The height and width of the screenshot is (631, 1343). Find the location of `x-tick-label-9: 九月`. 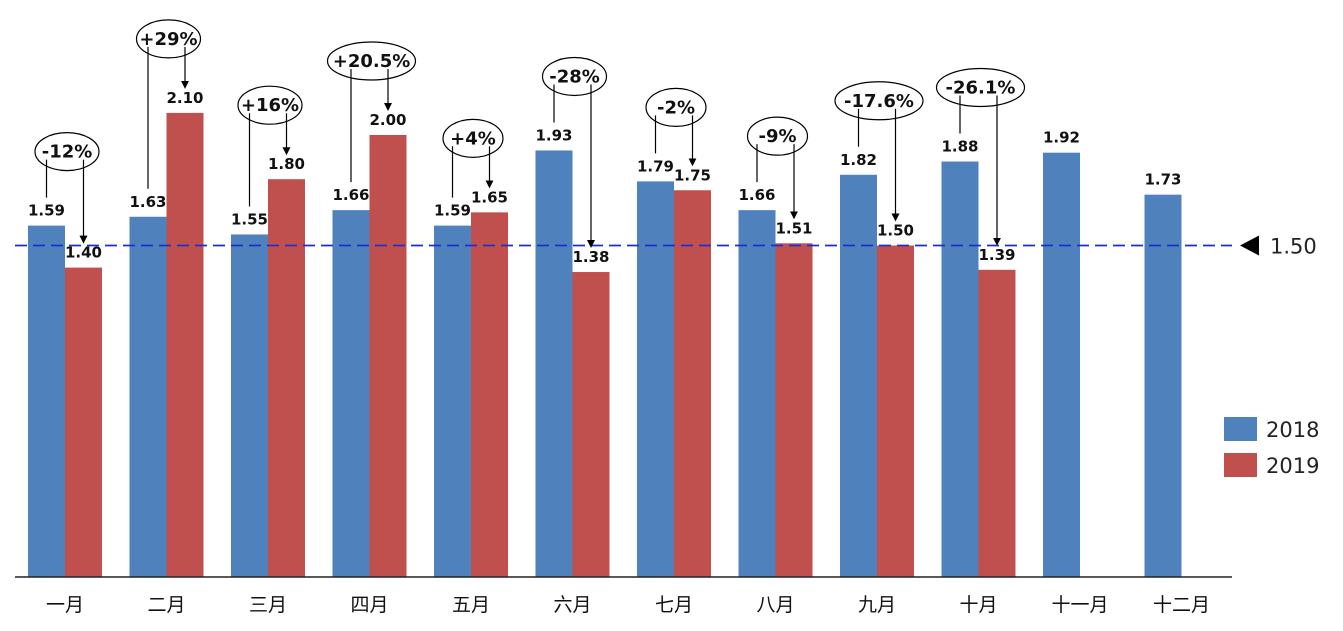

x-tick-label-9: 九月 is located at coordinates (877, 605).